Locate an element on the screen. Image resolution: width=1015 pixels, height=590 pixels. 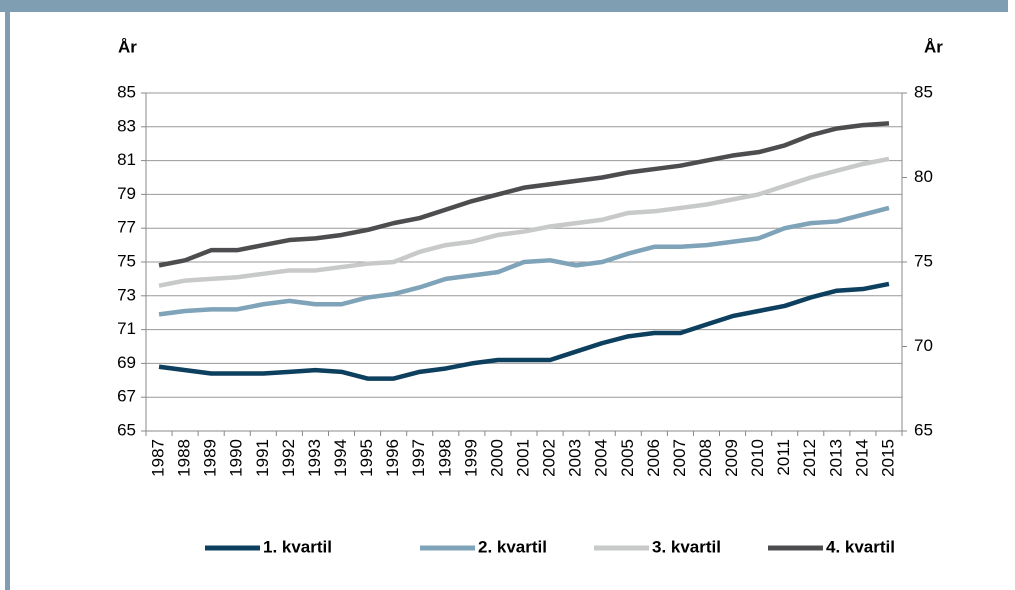
x-tick-label: 2007 is located at coordinates (679, 458).